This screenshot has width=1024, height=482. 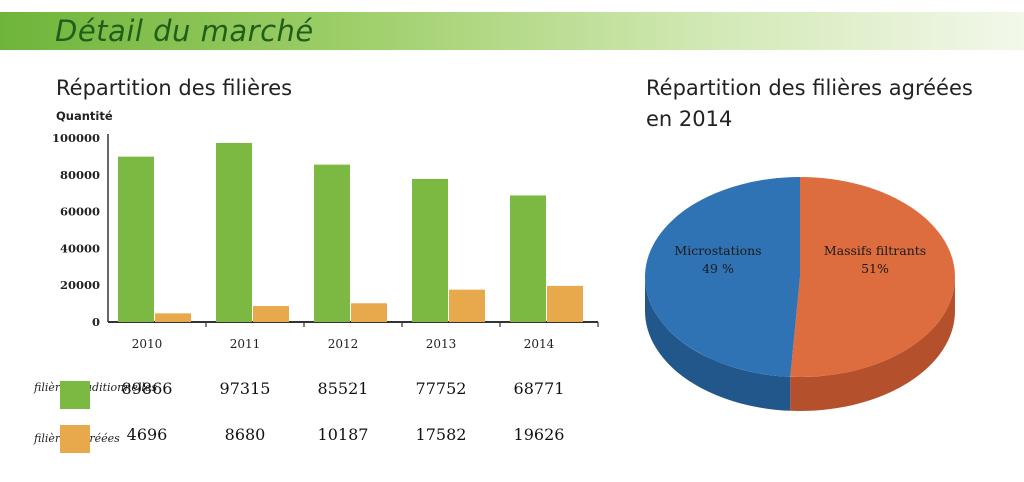 What do you see at coordinates (75, 395) in the screenshot?
I see `legend-swatch-traditional` at bounding box center [75, 395].